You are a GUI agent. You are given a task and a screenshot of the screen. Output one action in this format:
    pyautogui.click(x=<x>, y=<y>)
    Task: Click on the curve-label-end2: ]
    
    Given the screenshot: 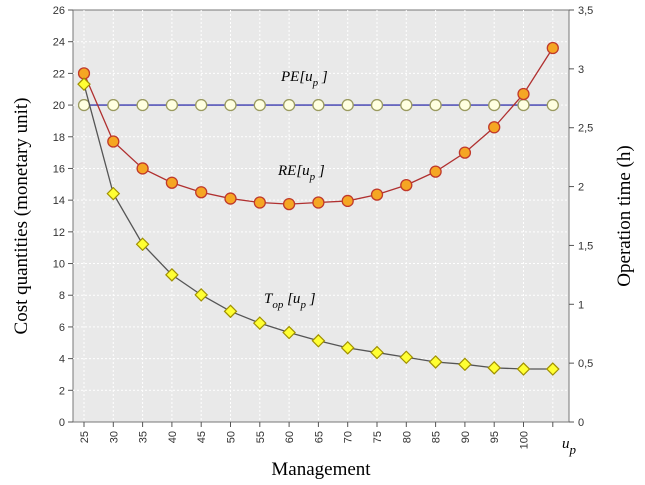 What is the action you would take?
    pyautogui.click(x=311, y=299)
    